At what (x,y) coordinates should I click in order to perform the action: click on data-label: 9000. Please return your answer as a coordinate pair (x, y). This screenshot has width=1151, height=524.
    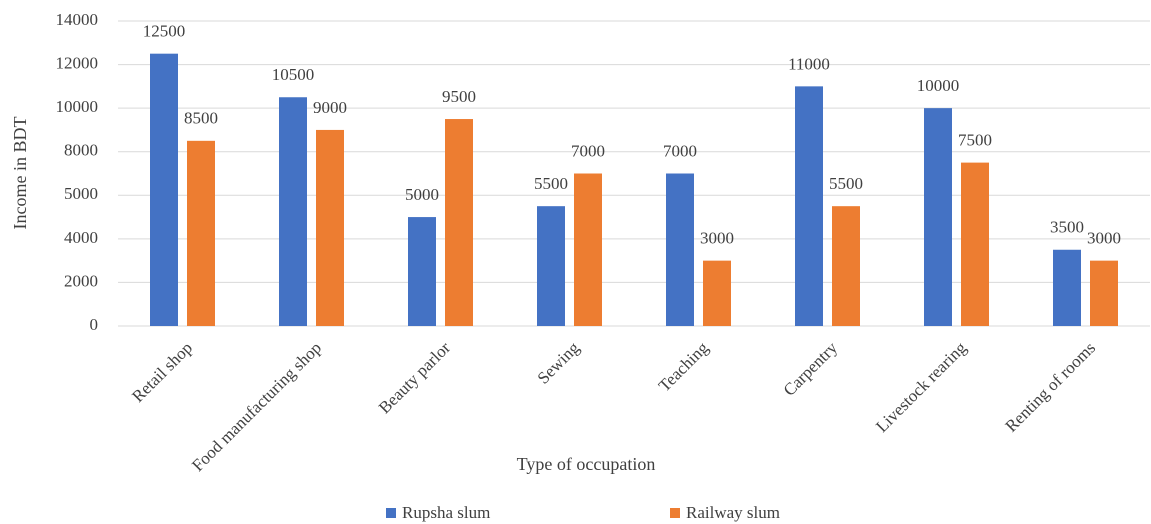
    Looking at the image, I should click on (330, 107).